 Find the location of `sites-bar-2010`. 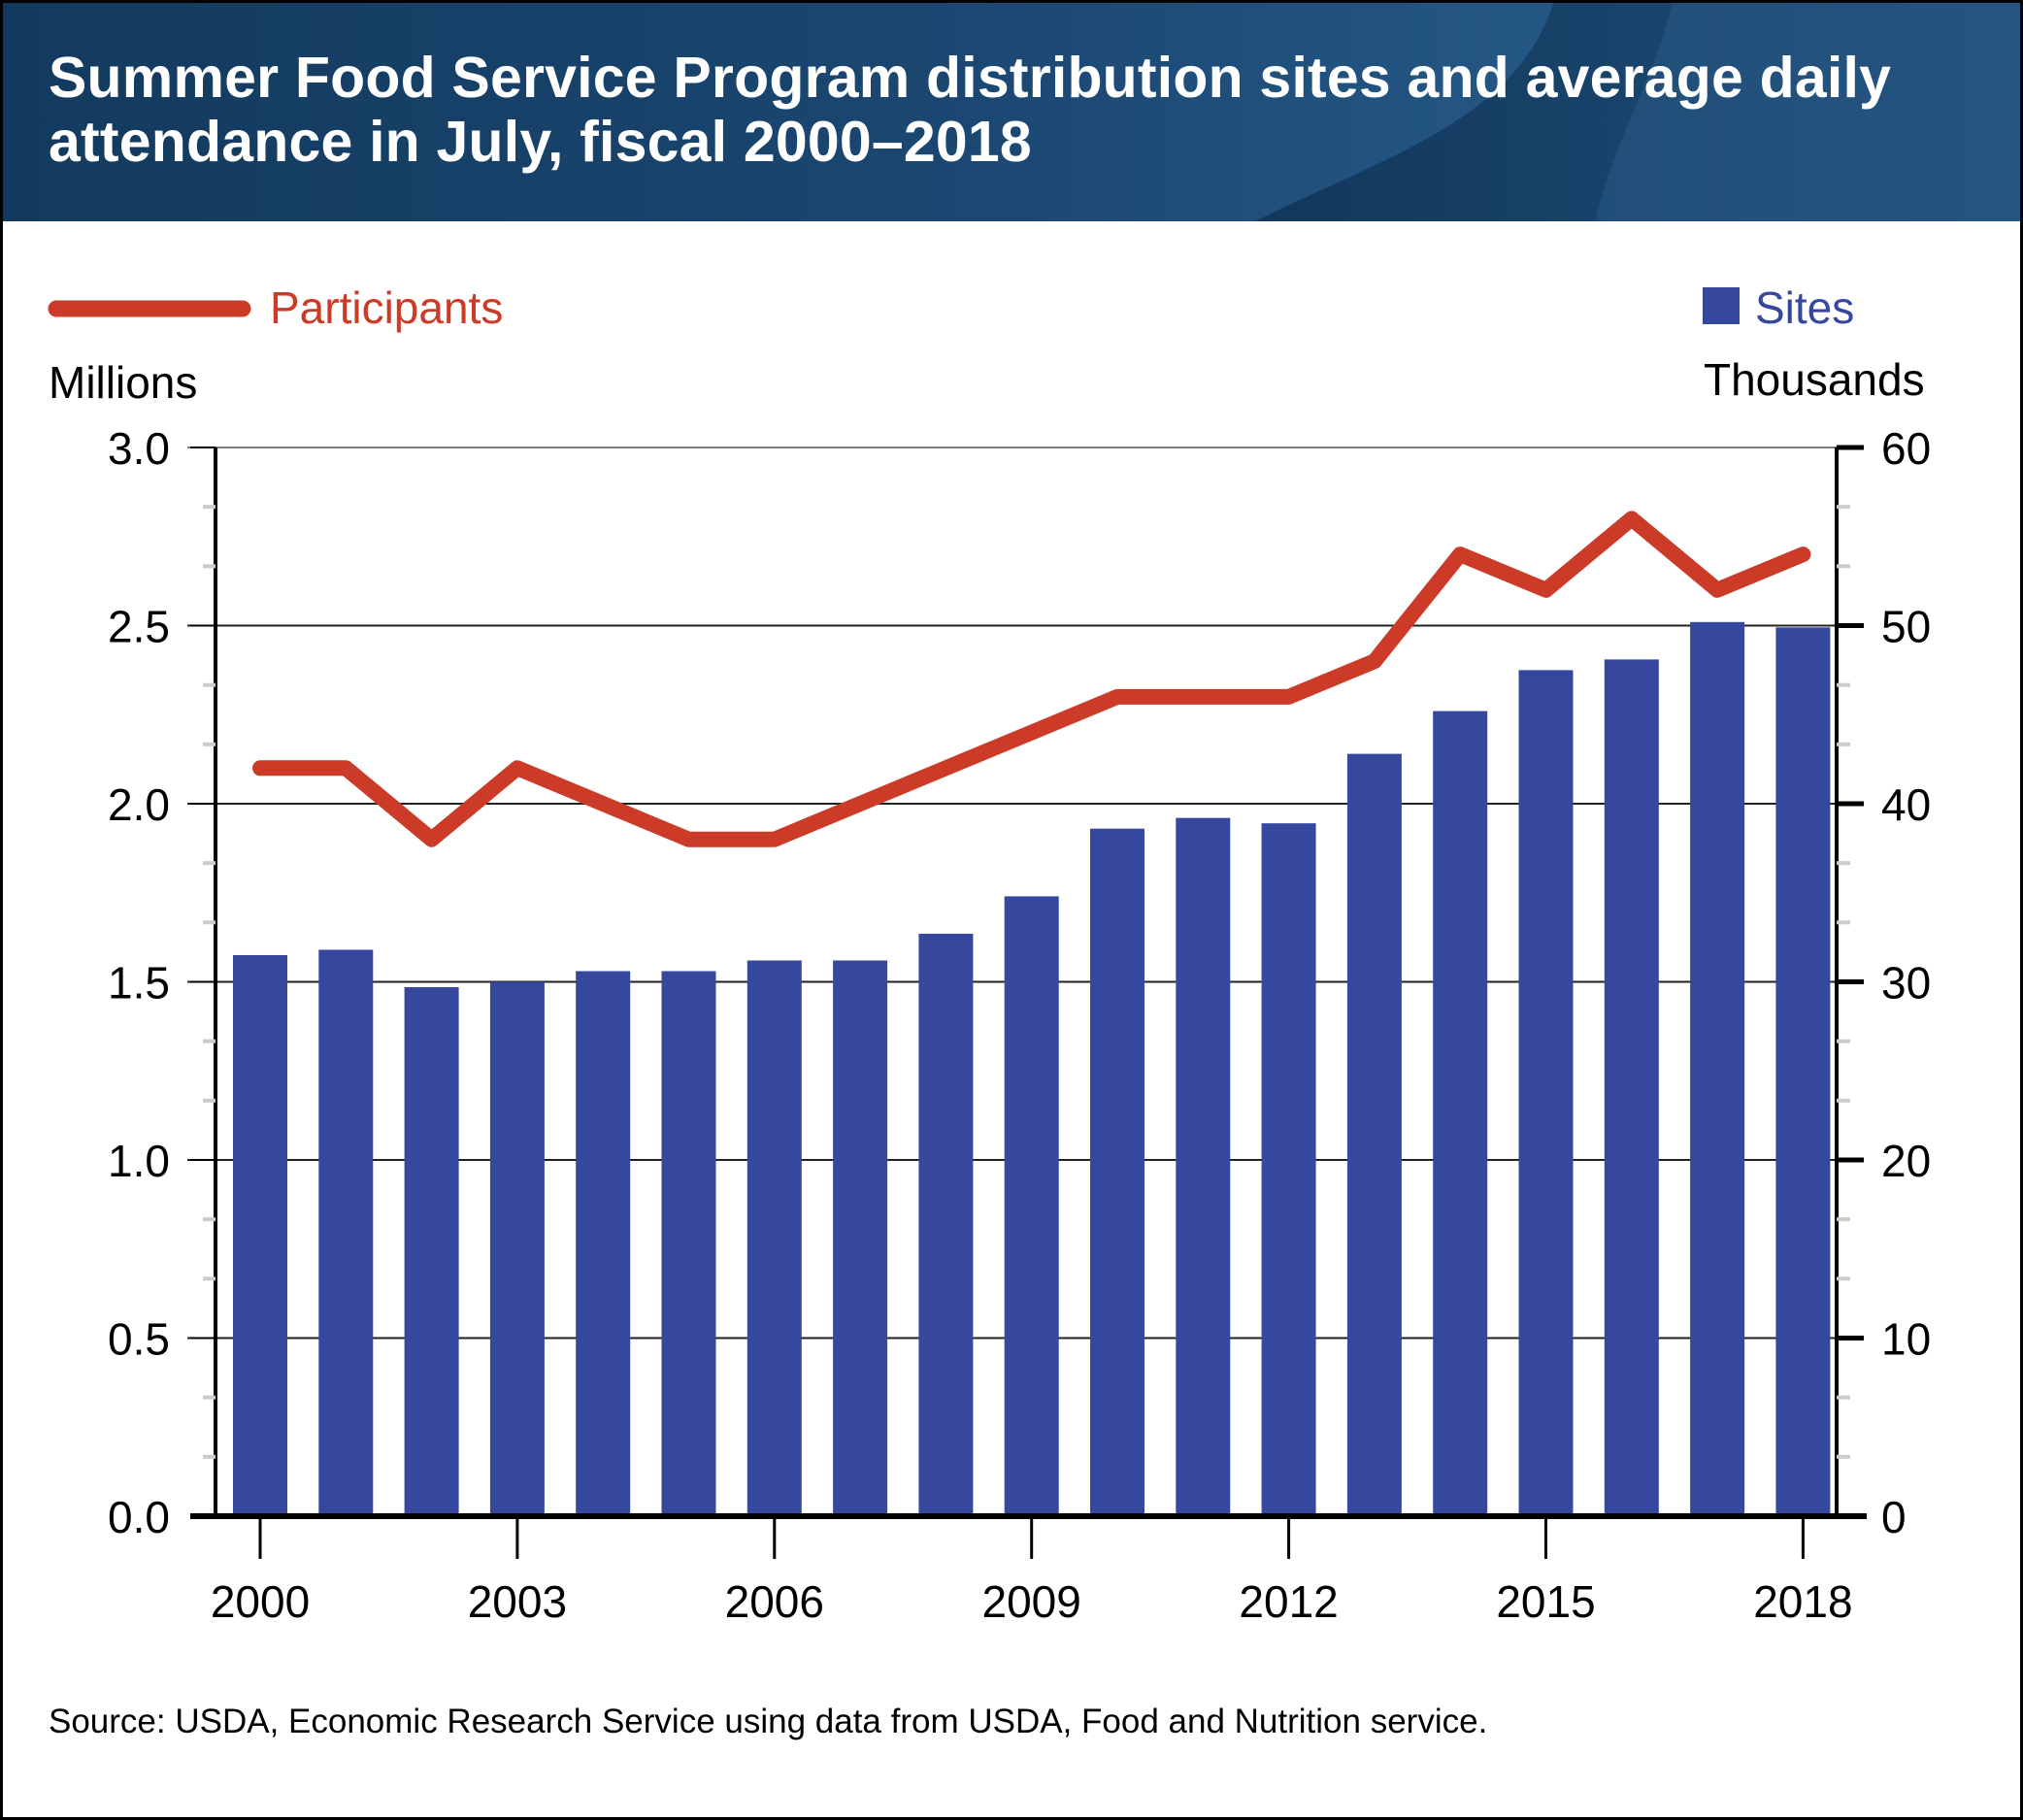

sites-bar-2010 is located at coordinates (1117, 1172).